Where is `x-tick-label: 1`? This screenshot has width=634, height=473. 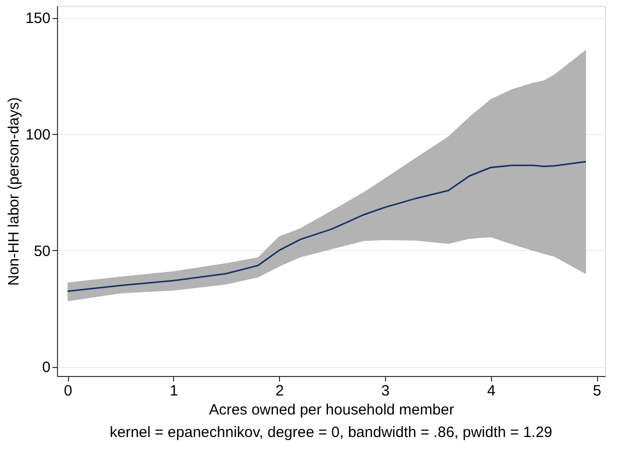
x-tick-label: 1 is located at coordinates (174, 391).